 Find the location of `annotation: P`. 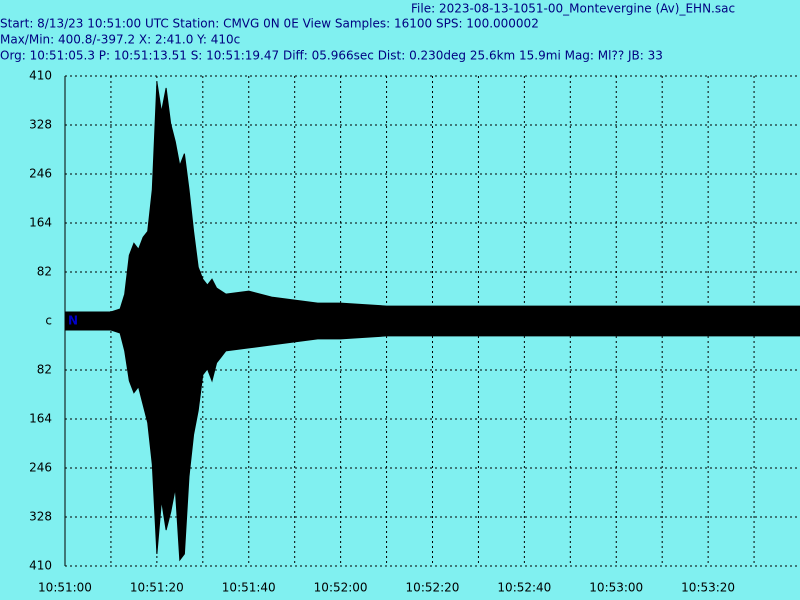

annotation: P is located at coordinates (132, 353).